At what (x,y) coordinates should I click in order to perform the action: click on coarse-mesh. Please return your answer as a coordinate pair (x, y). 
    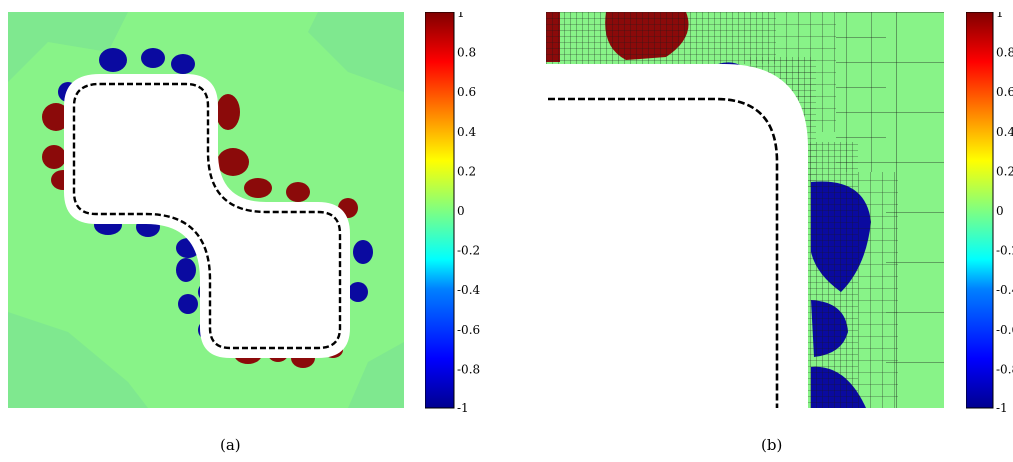
    Looking at the image, I should click on (915, 210).